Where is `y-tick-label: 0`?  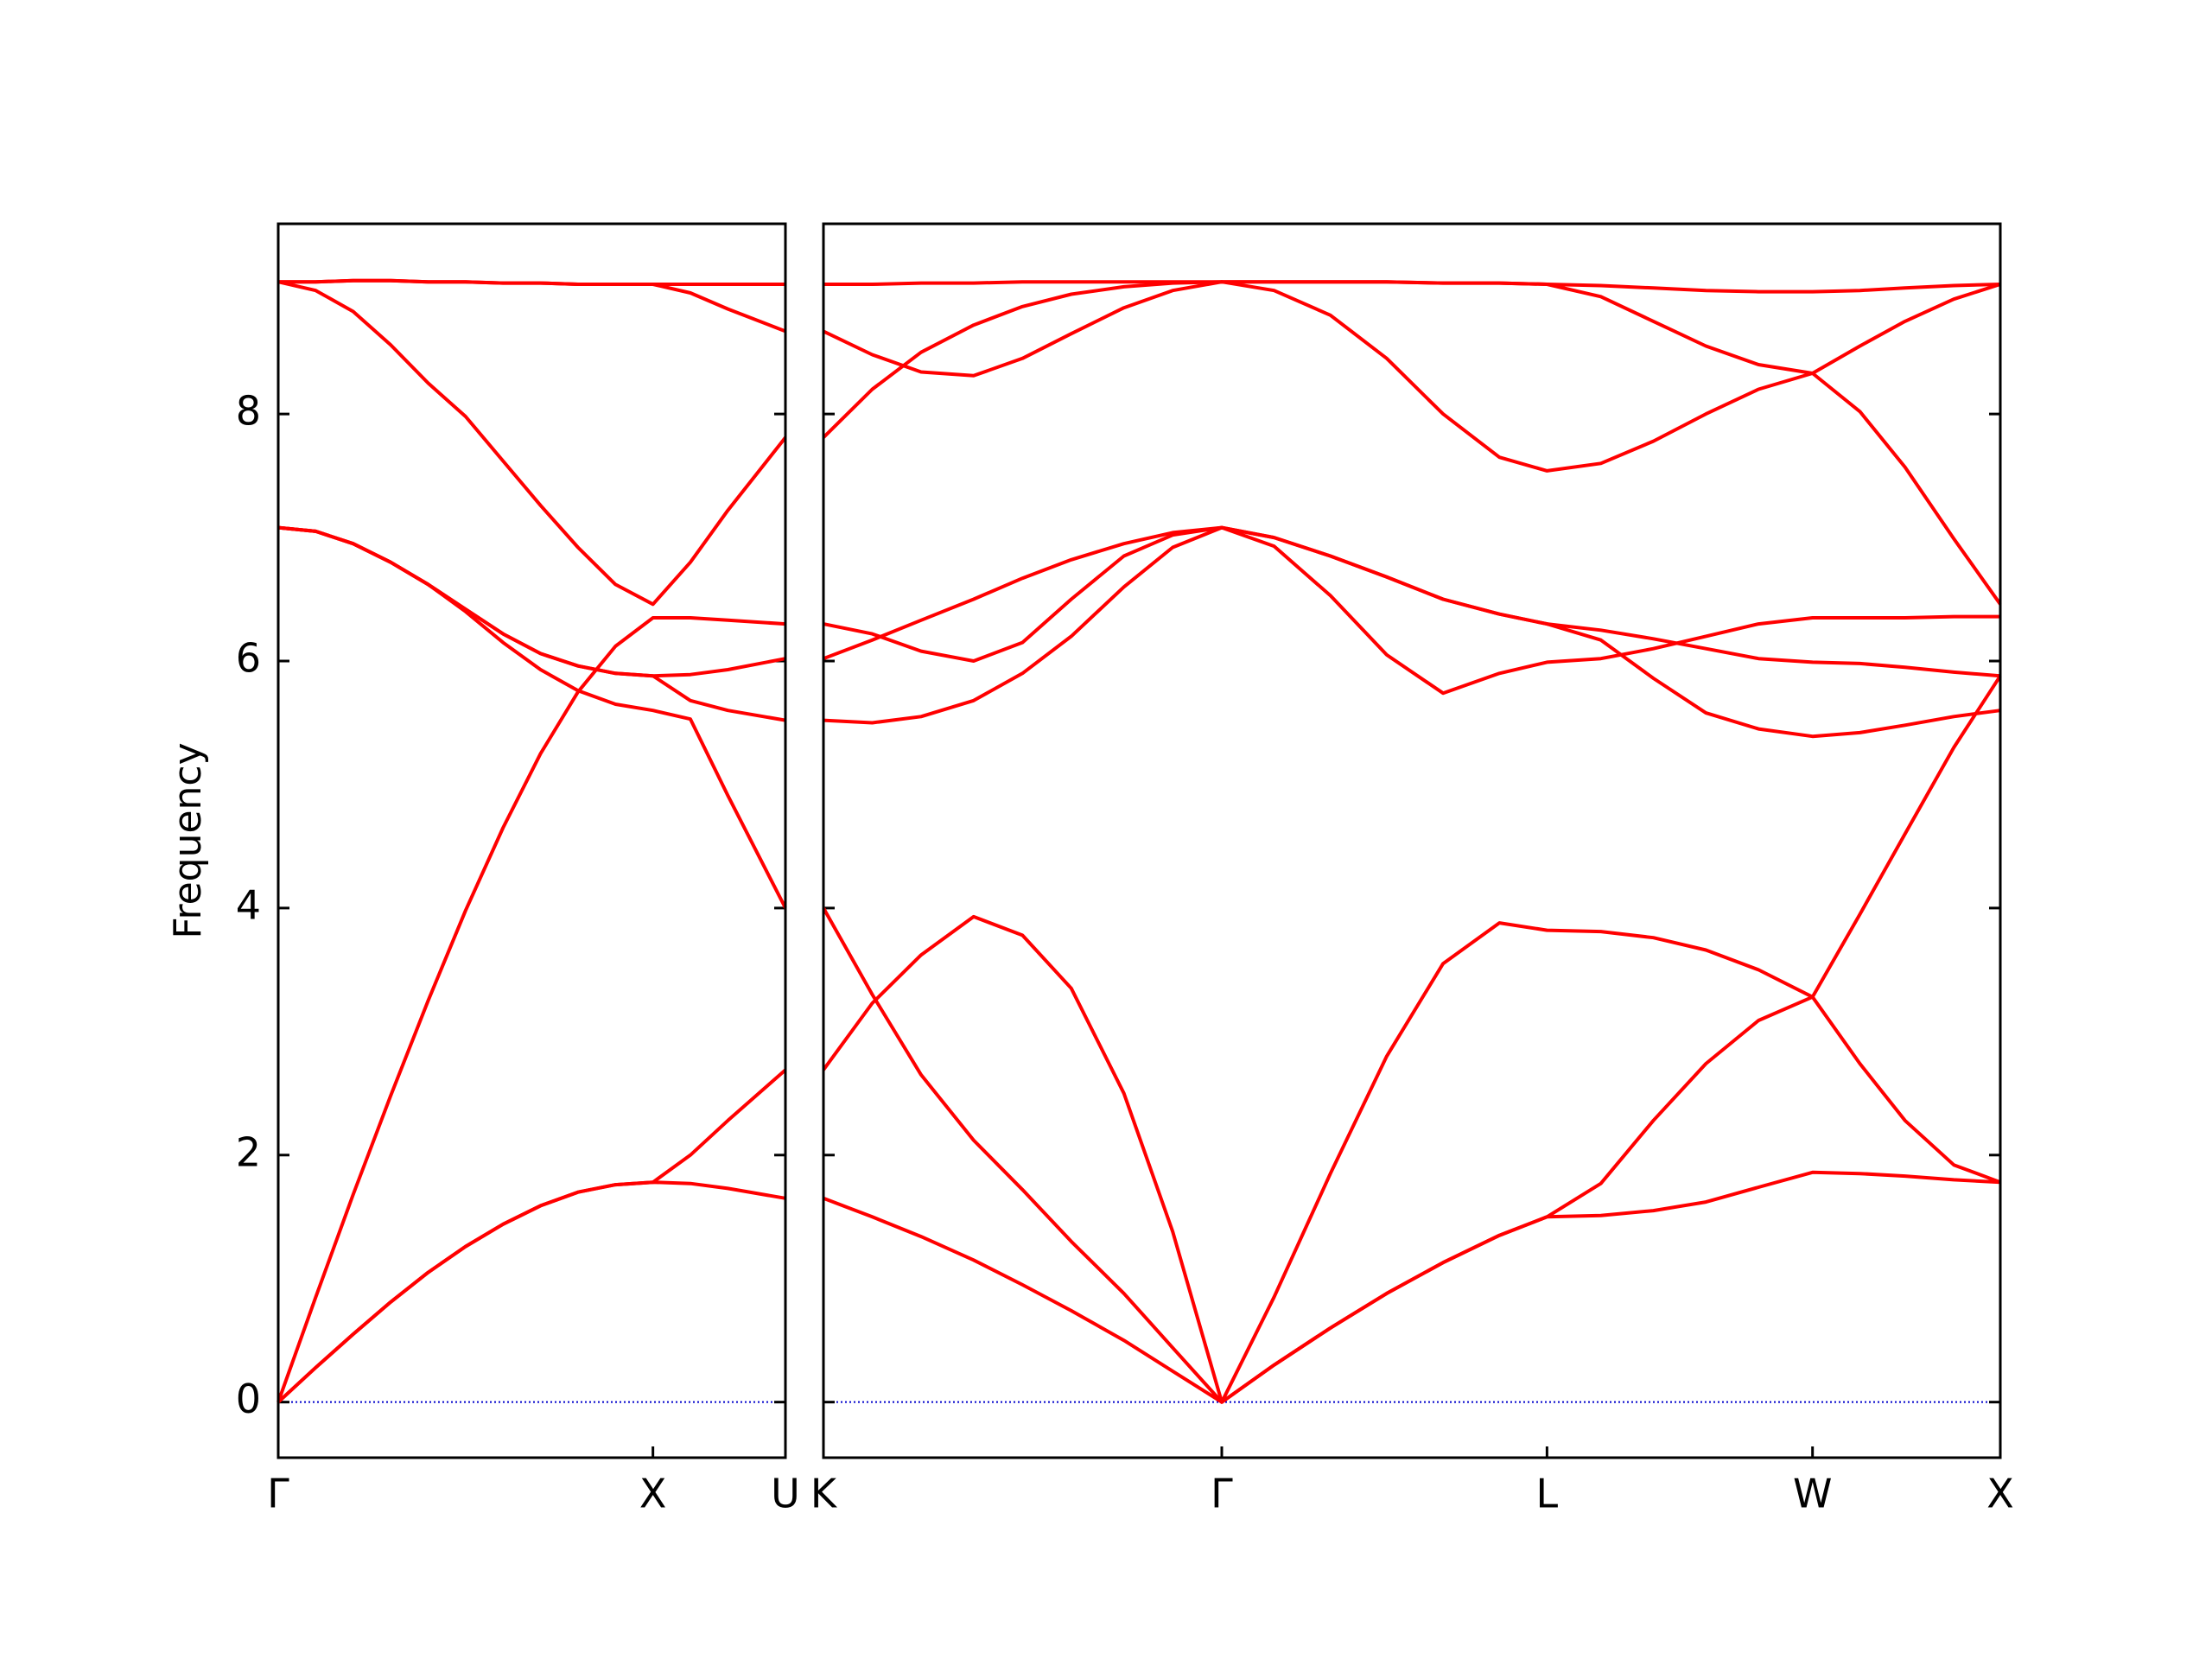 y-tick-label: 0 is located at coordinates (248, 1399).